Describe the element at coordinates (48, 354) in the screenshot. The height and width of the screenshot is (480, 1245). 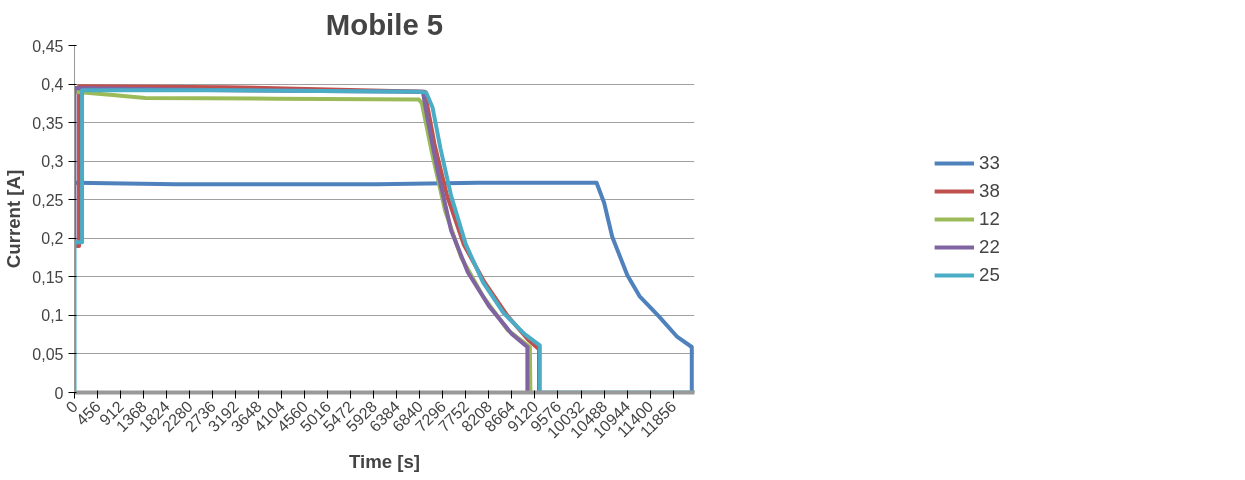
I see `y-tick-label: 0,05` at that location.